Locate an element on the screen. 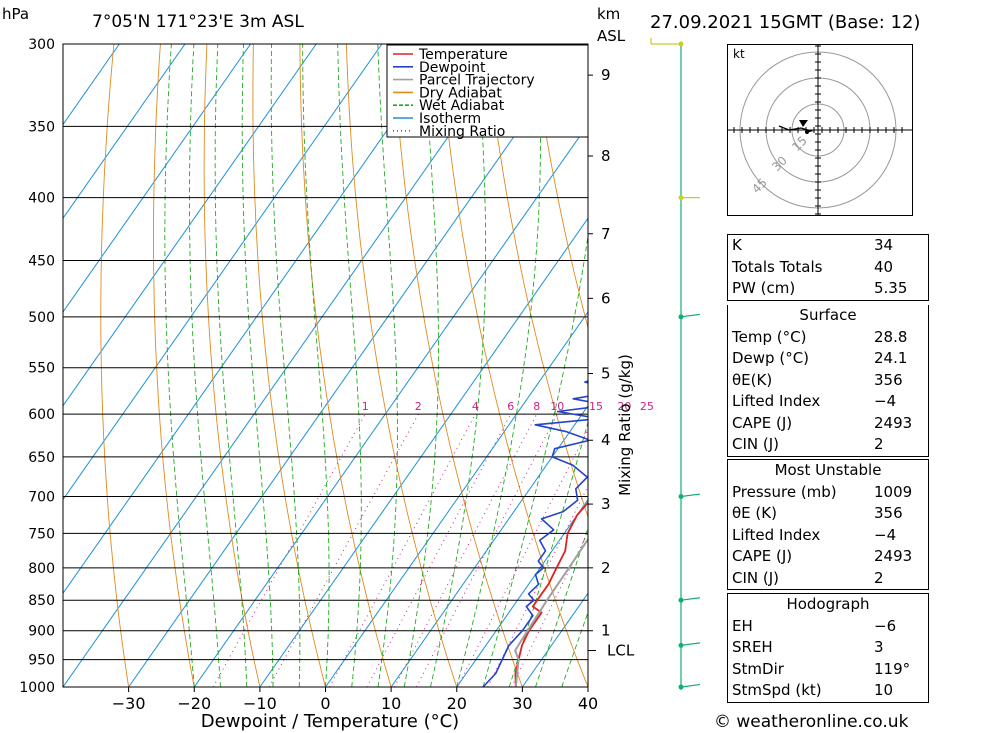 This screenshot has width=1000, height=733. pressure-tick-label: 800 is located at coordinates (41, 569).